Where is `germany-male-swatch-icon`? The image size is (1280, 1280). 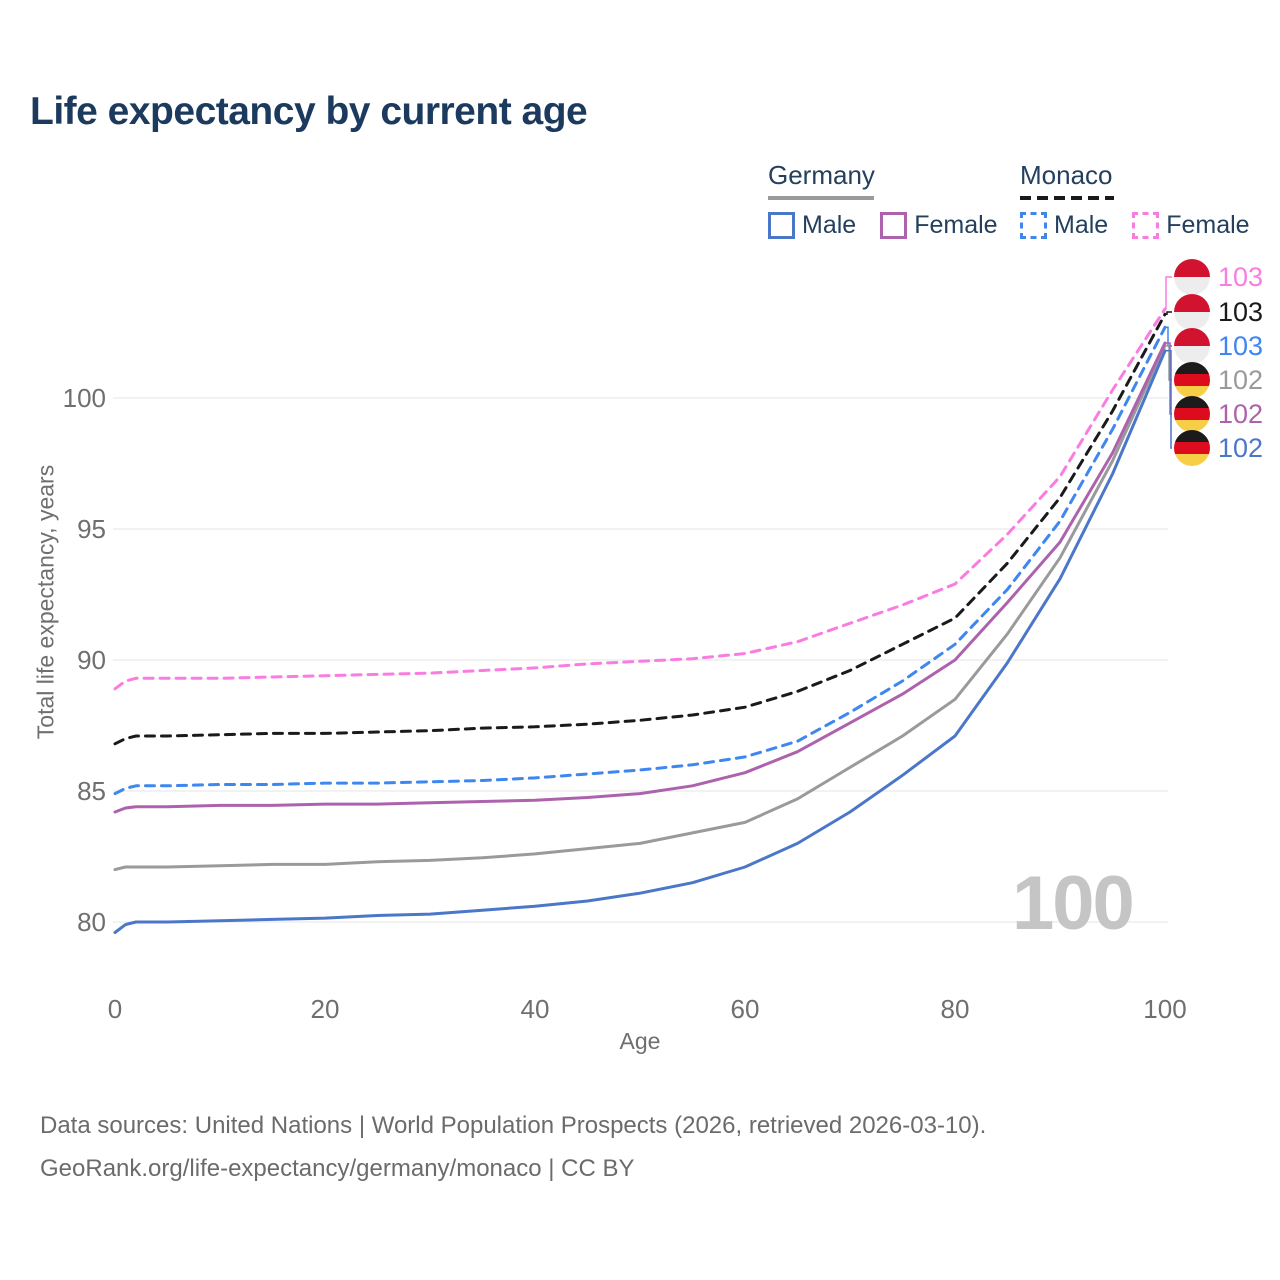 germany-male-swatch-icon is located at coordinates (781, 225).